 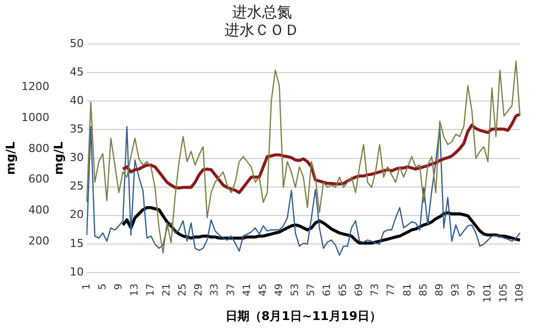 What do you see at coordinates (488, 293) in the screenshot?
I see `x-tick-label: 101` at bounding box center [488, 293].